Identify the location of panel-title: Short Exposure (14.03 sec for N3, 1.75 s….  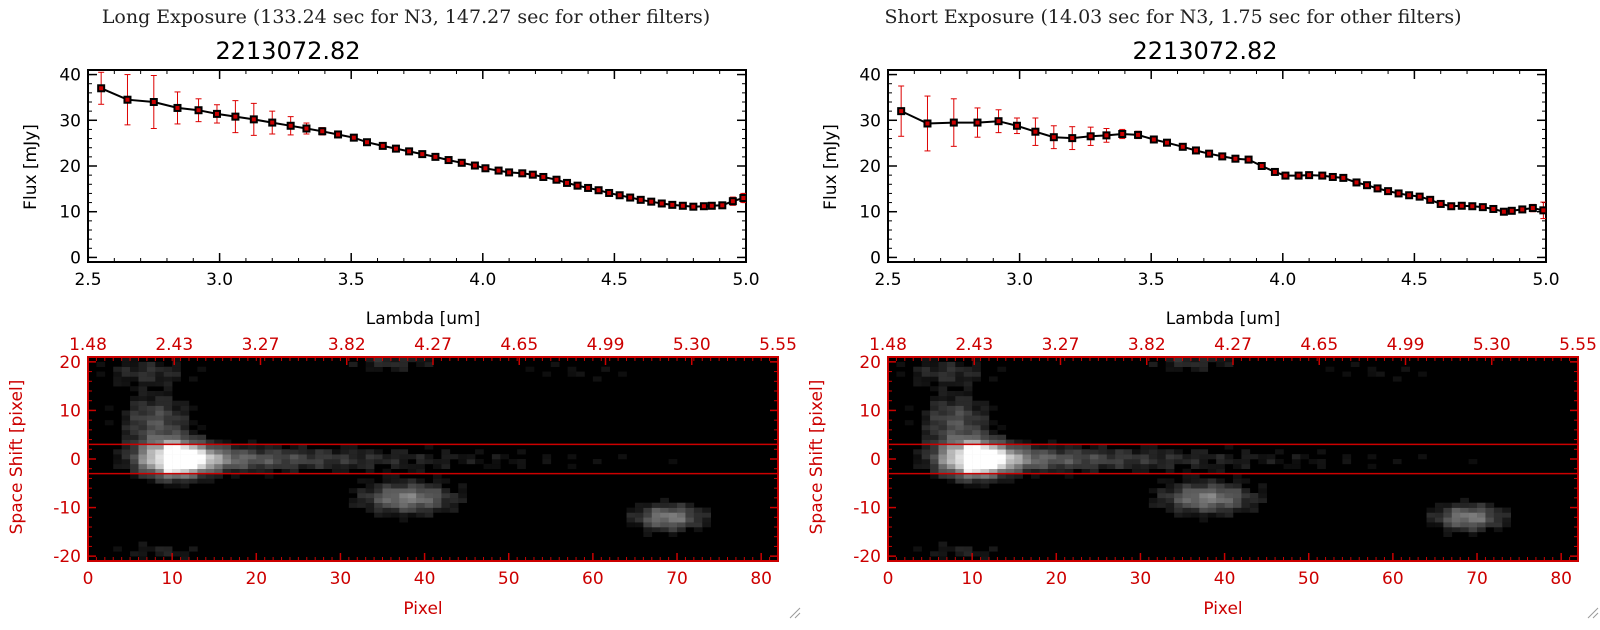
(1172, 17).